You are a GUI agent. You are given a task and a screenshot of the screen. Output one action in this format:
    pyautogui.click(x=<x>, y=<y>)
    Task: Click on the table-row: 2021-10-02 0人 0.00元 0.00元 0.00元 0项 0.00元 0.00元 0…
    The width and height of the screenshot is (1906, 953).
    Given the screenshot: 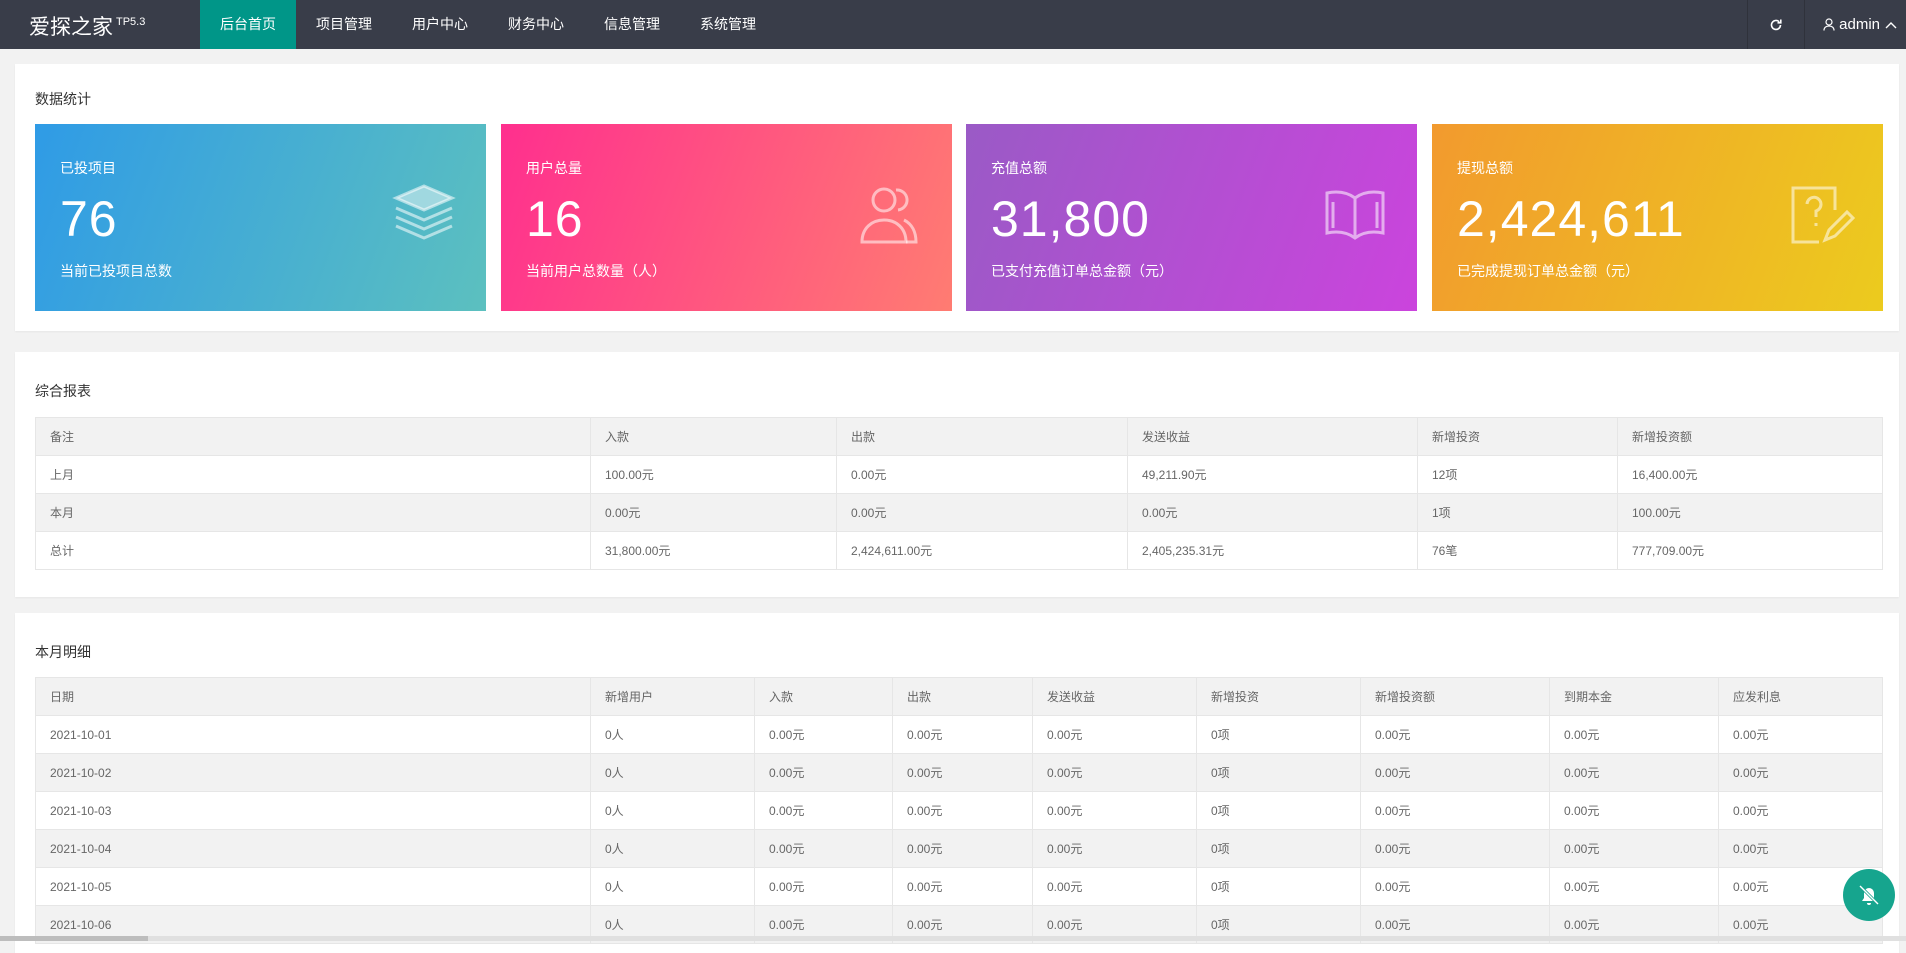 What is the action you would take?
    pyautogui.click(x=959, y=772)
    